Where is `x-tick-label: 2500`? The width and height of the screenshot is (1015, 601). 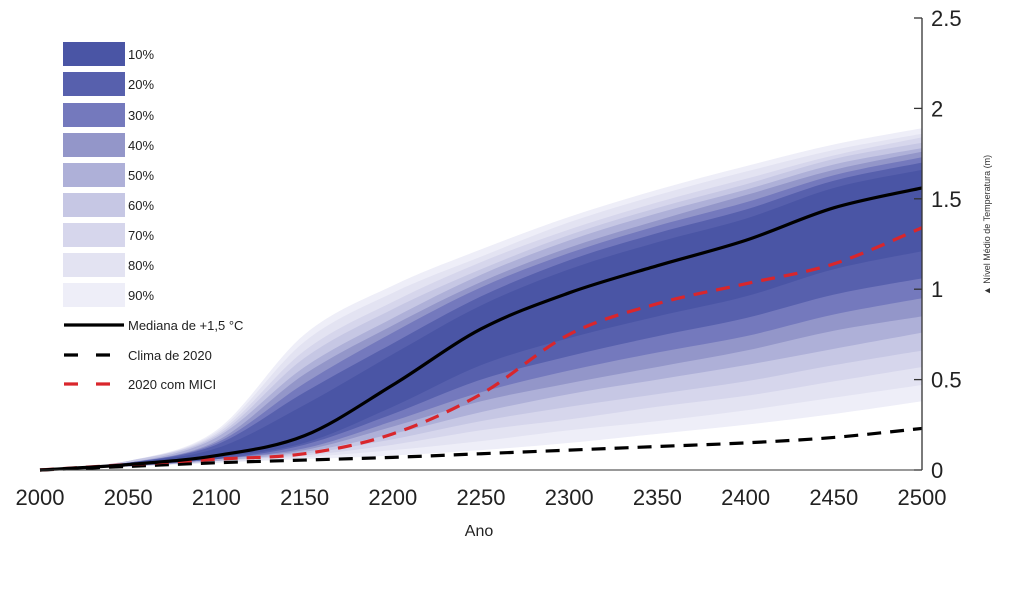
x-tick-label: 2500 is located at coordinates (922, 497).